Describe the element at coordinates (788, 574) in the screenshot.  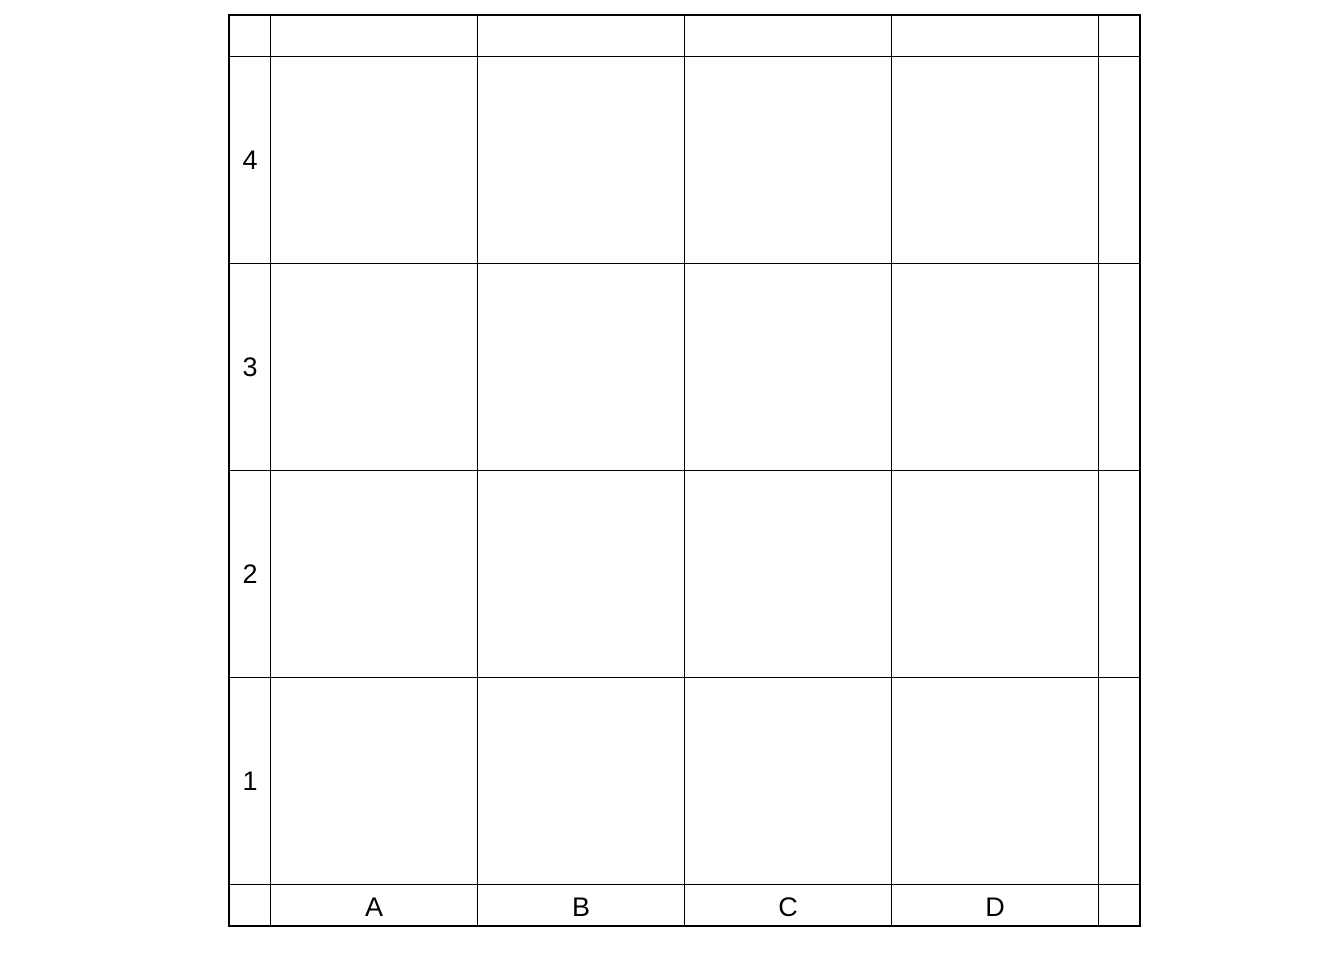
I see `board-square-c2` at that location.